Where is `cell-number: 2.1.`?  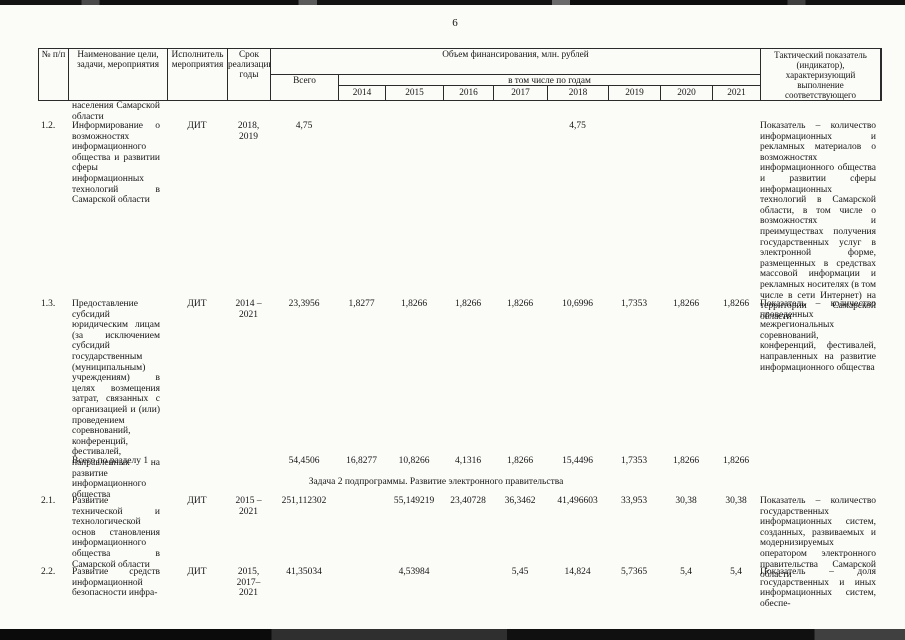
cell-number: 2.1. is located at coordinates (48, 501).